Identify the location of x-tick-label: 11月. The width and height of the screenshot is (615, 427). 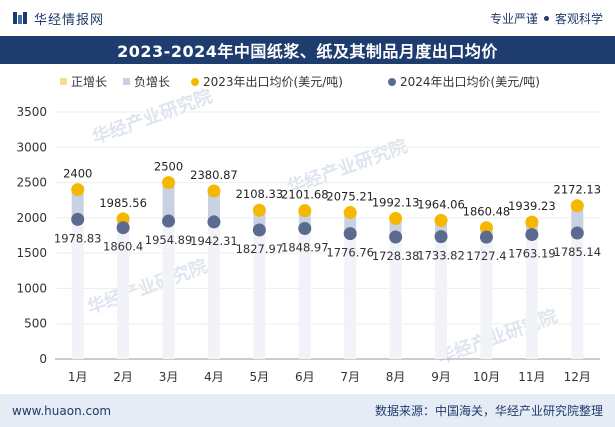
(531, 377).